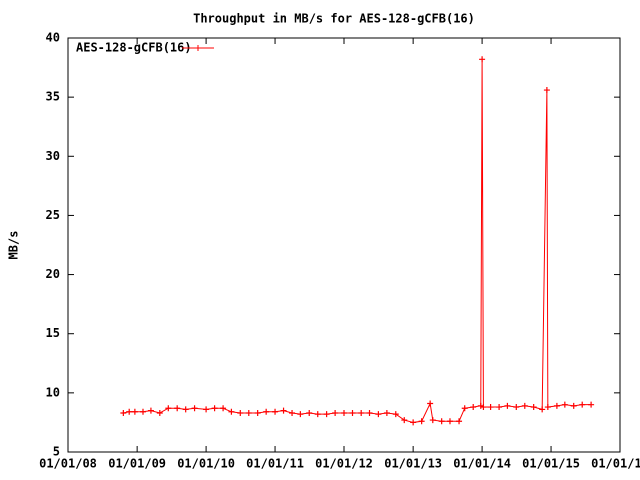 The image size is (640, 480). Describe the element at coordinates (14, 245) in the screenshot. I see `y-axis-label: MB/s` at that location.